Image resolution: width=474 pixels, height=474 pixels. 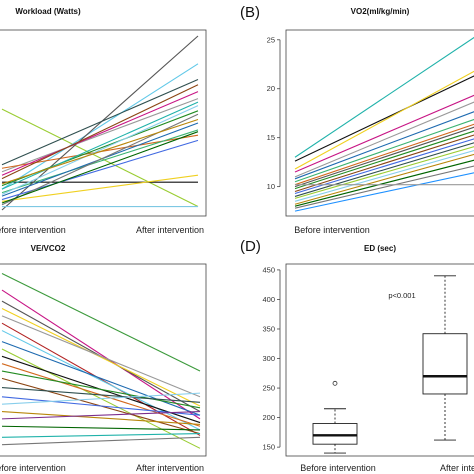 I want to click on title-a: Workload (Watts), so click(x=48, y=11).